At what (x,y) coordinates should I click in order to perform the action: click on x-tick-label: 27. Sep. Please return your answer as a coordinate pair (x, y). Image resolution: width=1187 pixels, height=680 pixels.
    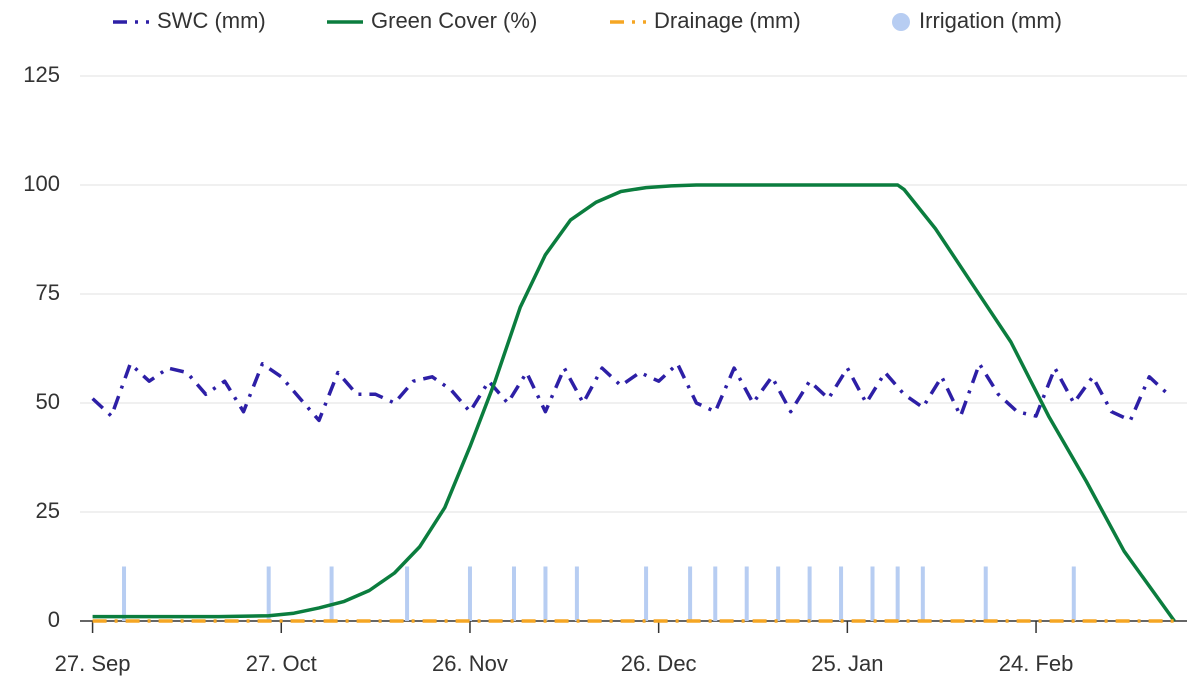
    Looking at the image, I should click on (93, 663).